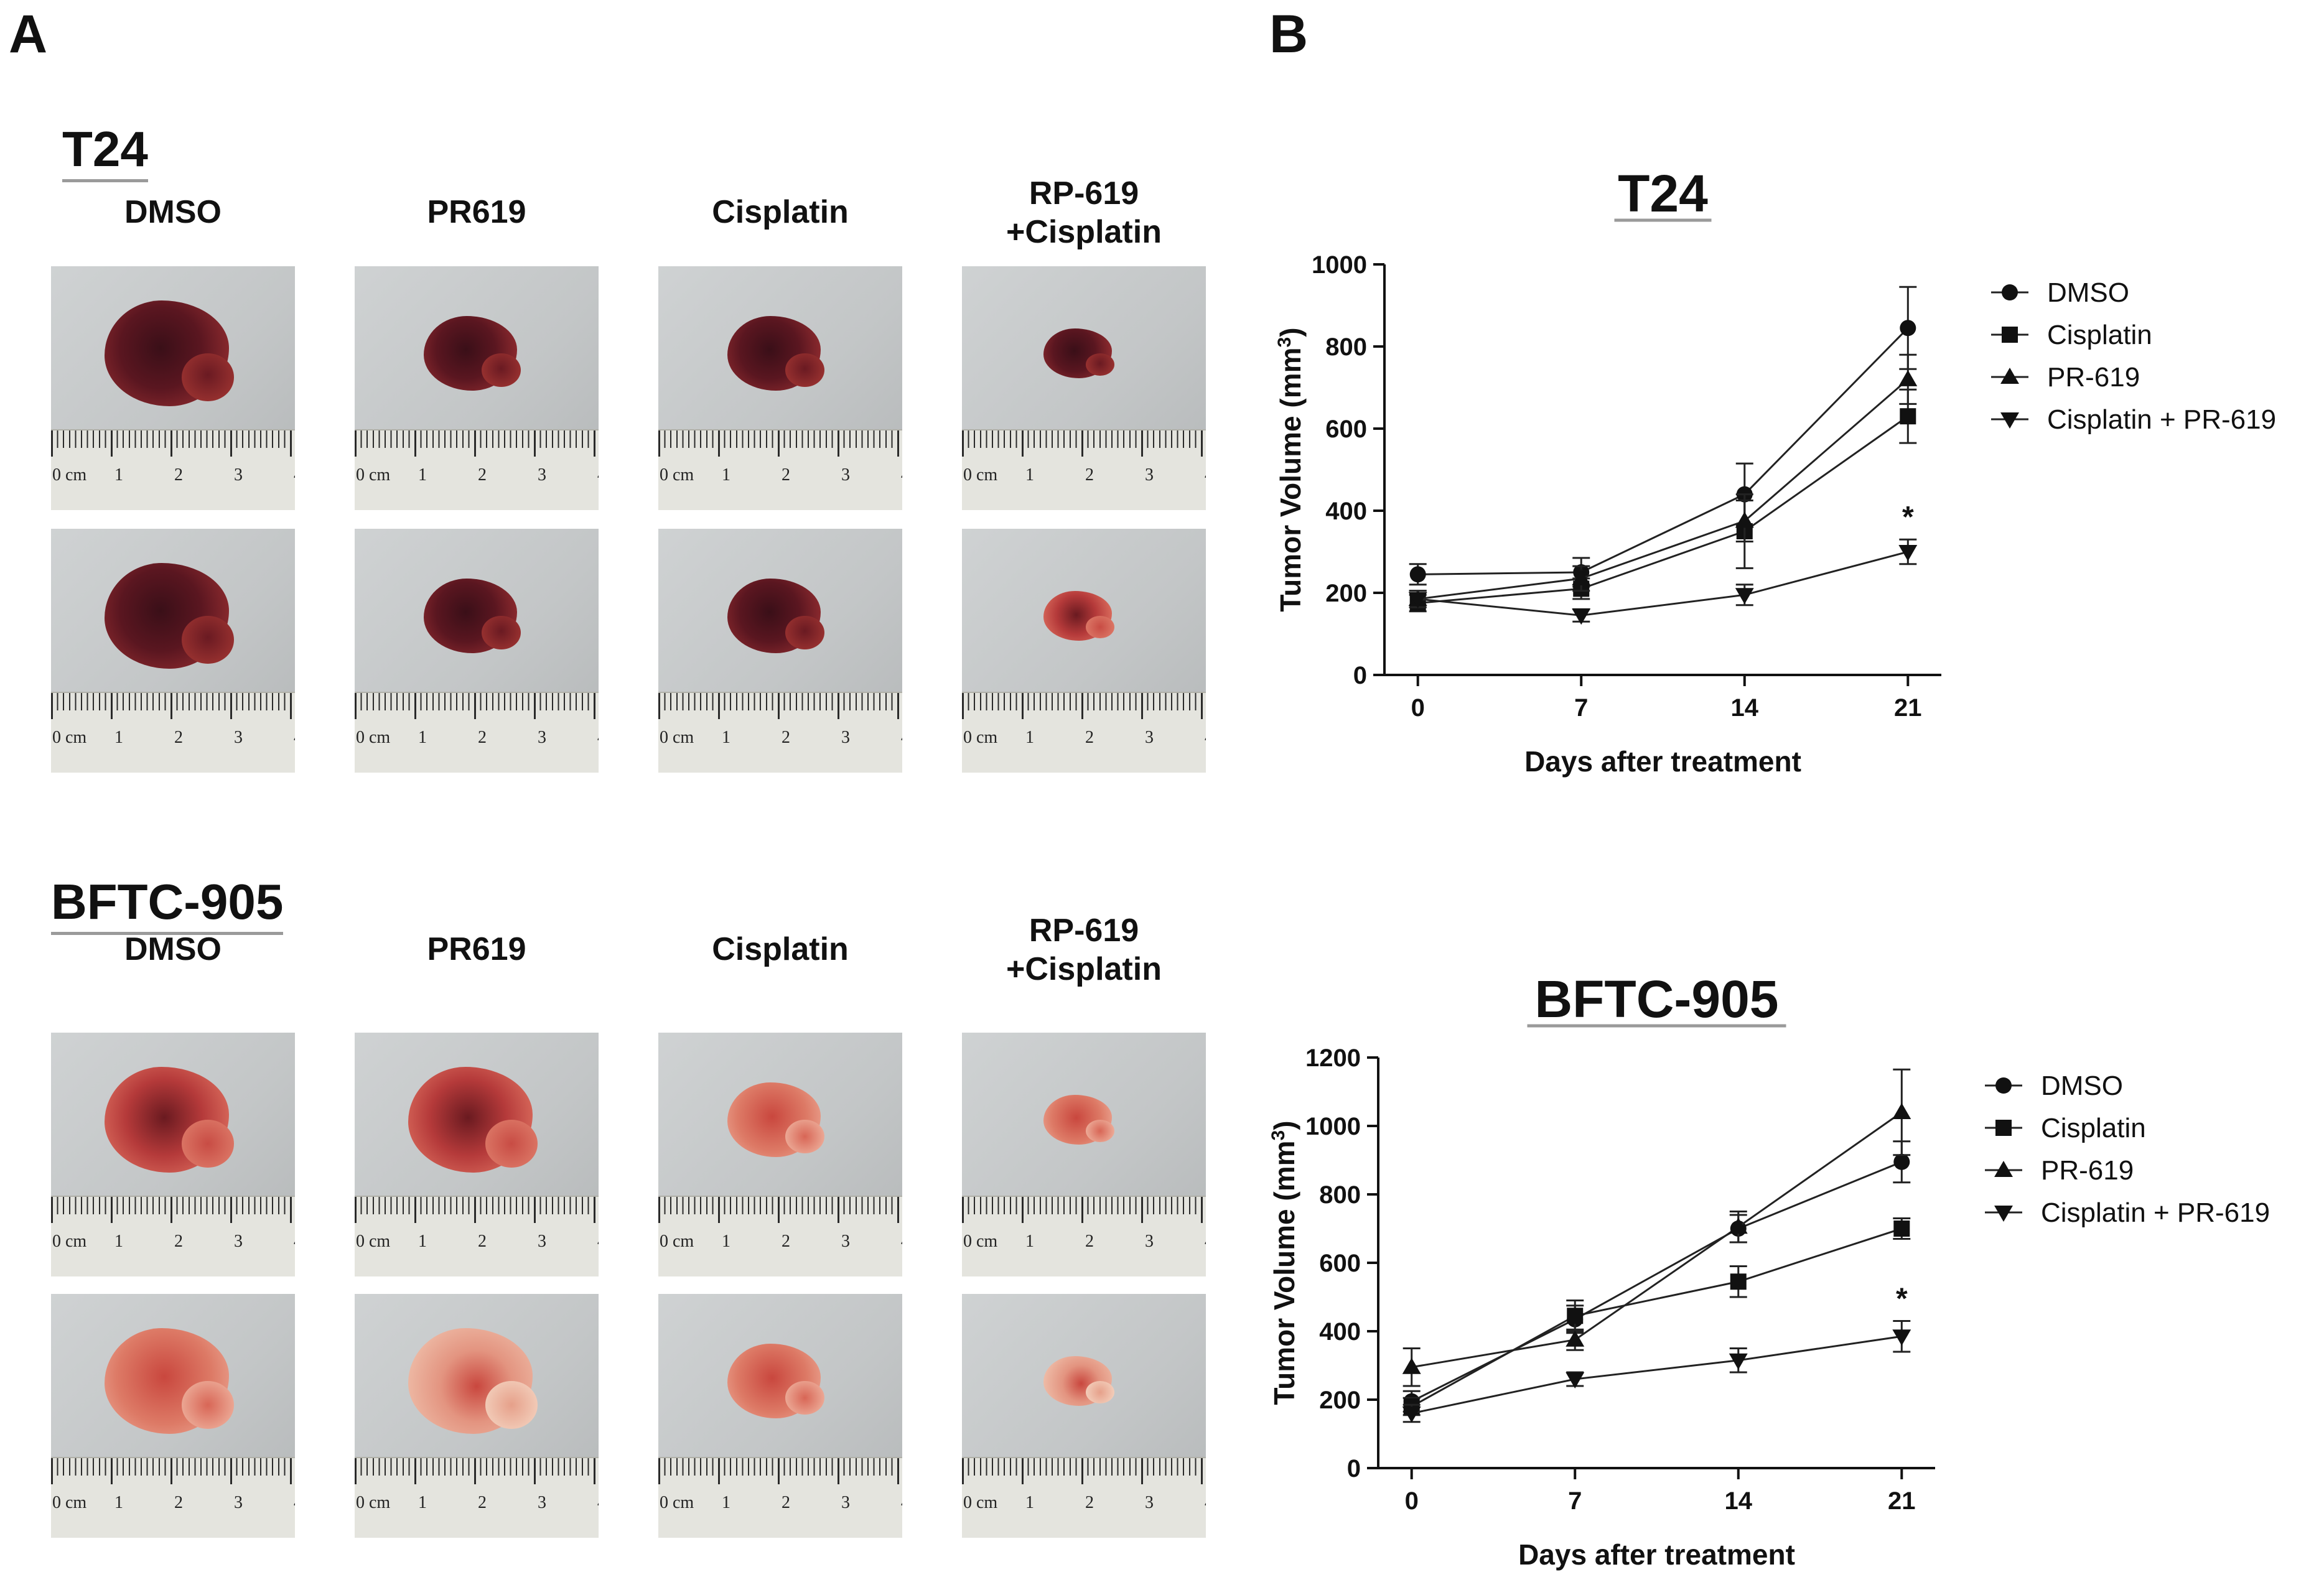 The height and width of the screenshot is (1595, 2324). Describe the element at coordinates (1902, 1299) in the screenshot. I see `significance-marker: *` at that location.